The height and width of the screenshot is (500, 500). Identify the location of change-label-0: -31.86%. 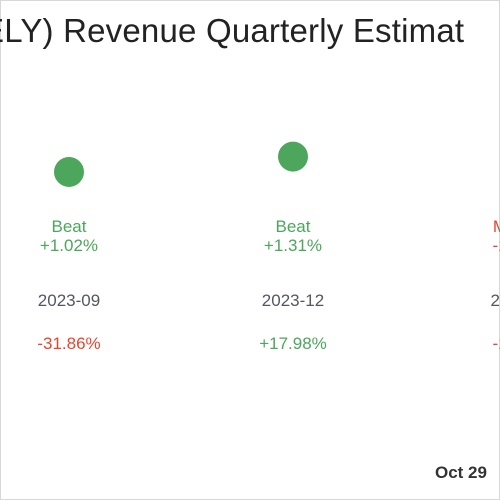
(68, 343).